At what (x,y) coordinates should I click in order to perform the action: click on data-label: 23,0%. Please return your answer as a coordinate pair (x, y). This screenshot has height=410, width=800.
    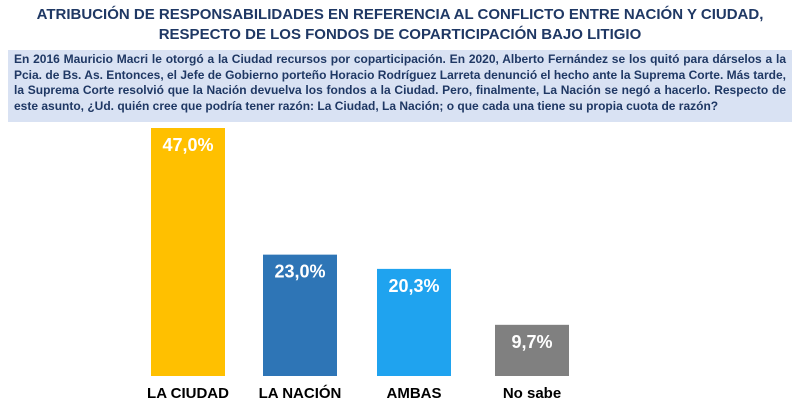
    Looking at the image, I should click on (299, 272).